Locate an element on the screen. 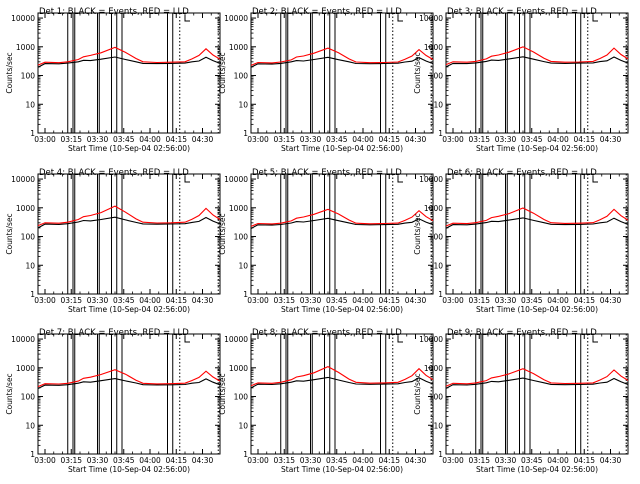  panel-title: Det 8: BLACK = Events, RED = LLD is located at coordinates (327, 333).